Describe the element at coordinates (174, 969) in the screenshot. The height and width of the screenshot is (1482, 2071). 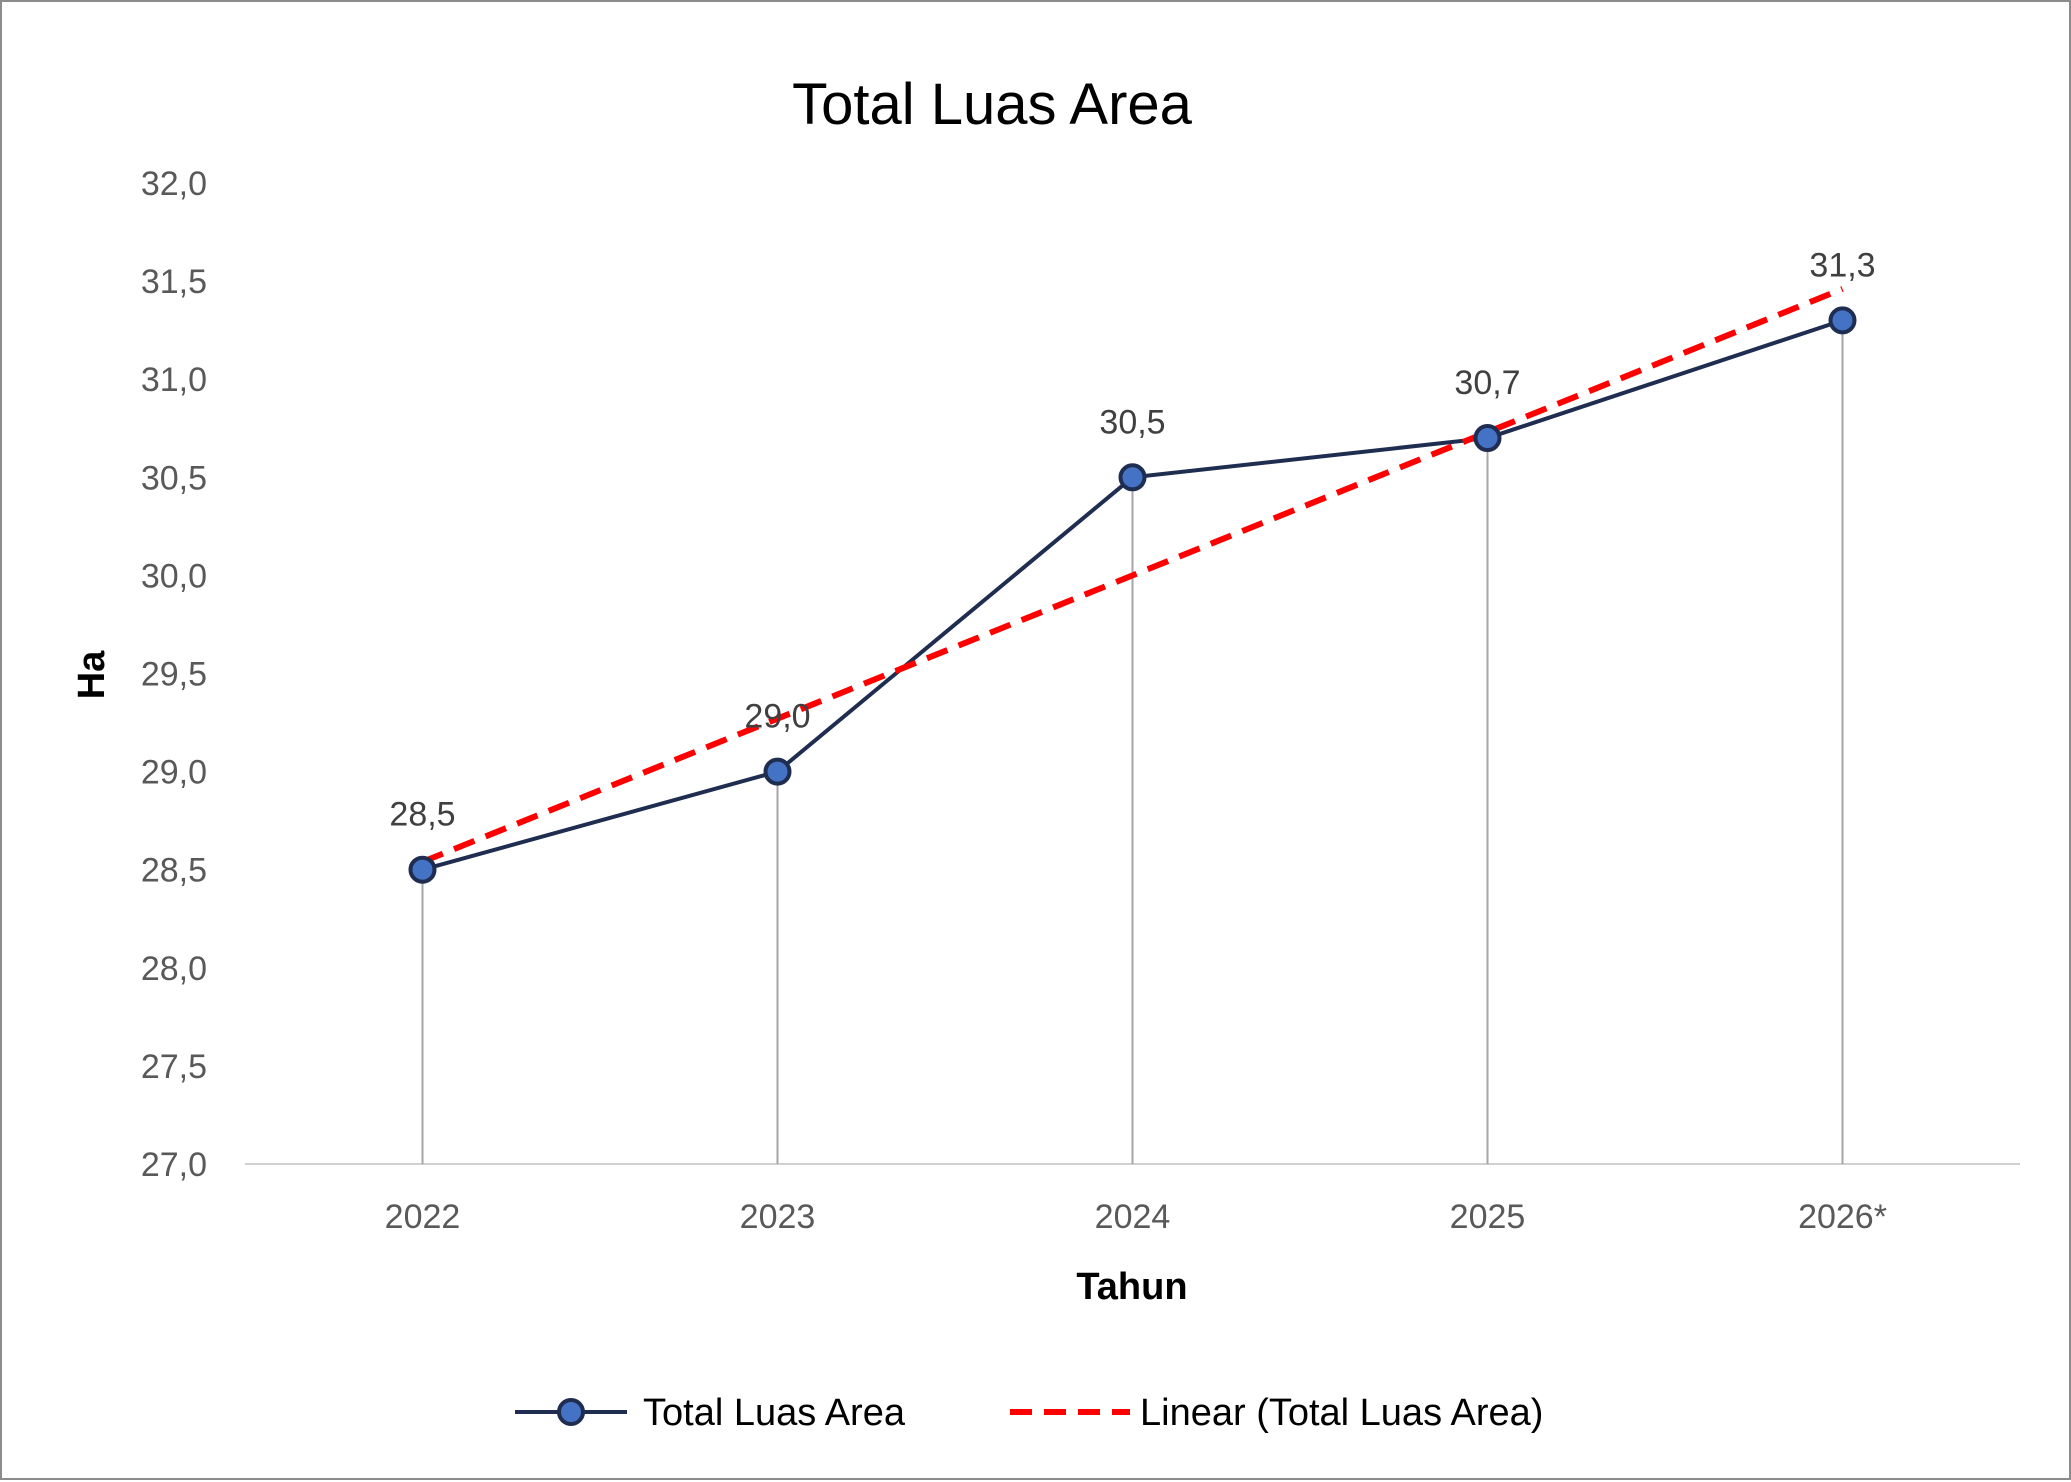
I see `y-tick-label: 28,0` at that location.